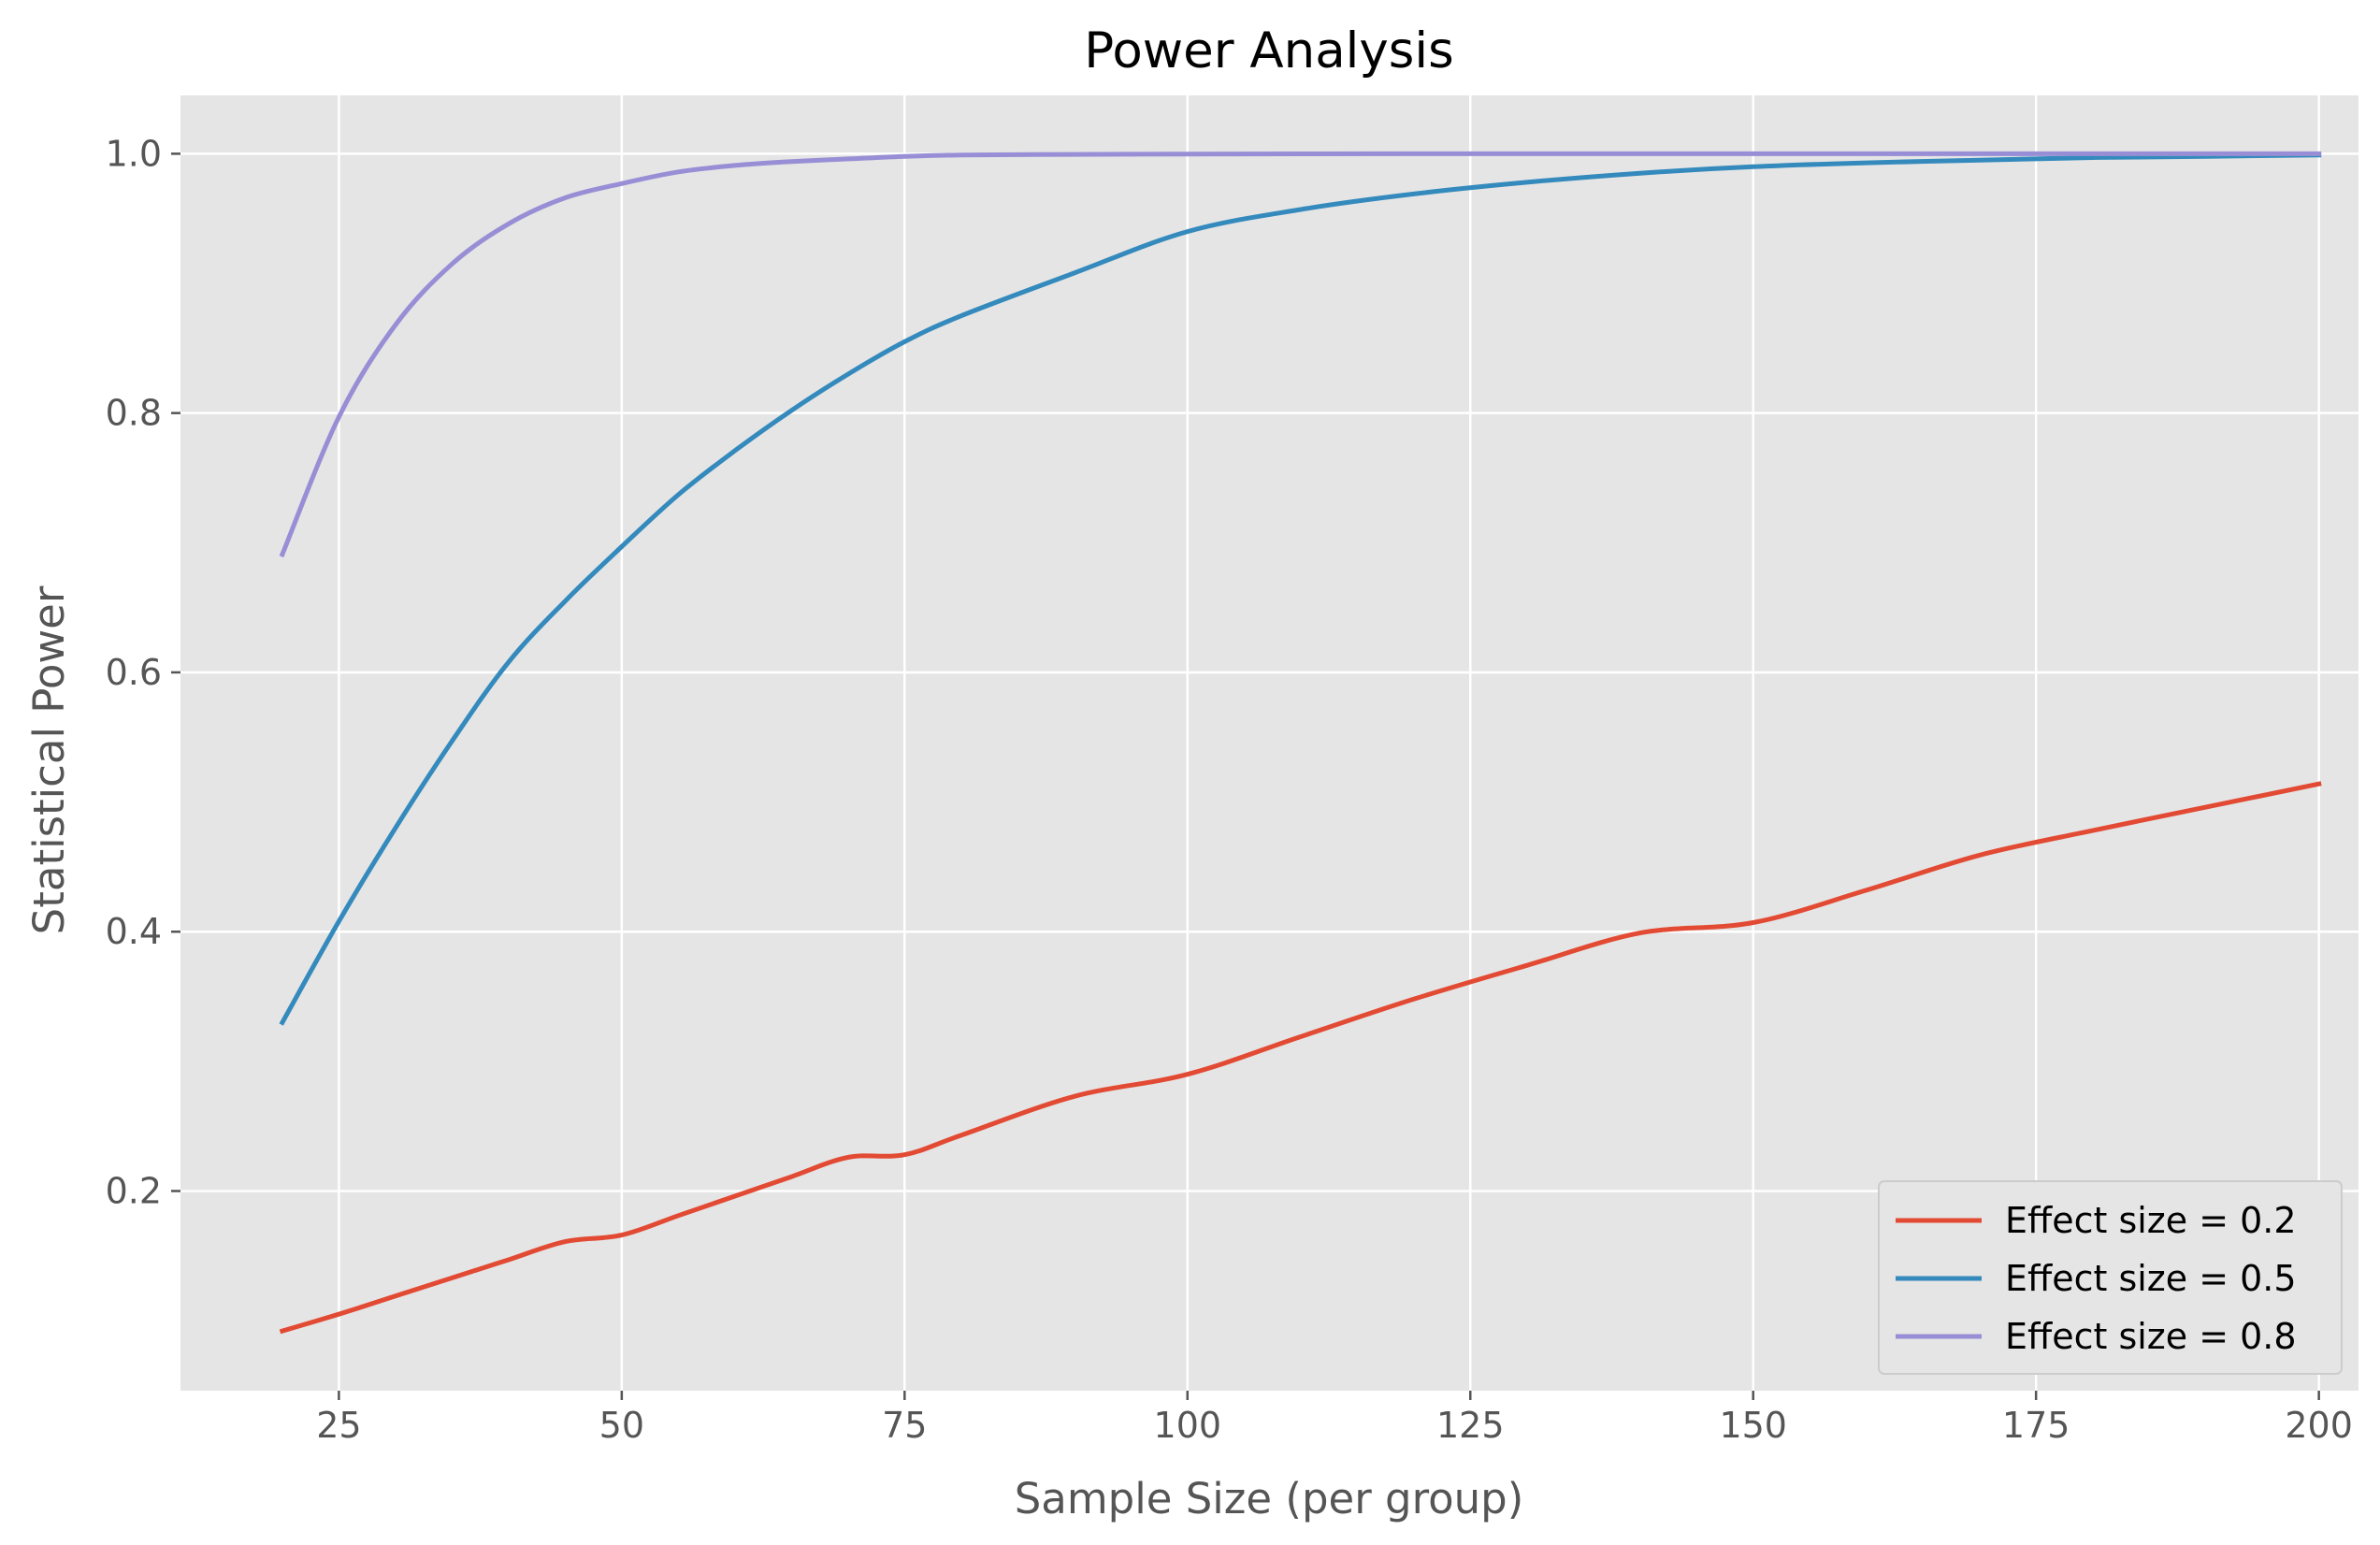  I want to click on x-tick-label: 125, so click(1470, 1425).